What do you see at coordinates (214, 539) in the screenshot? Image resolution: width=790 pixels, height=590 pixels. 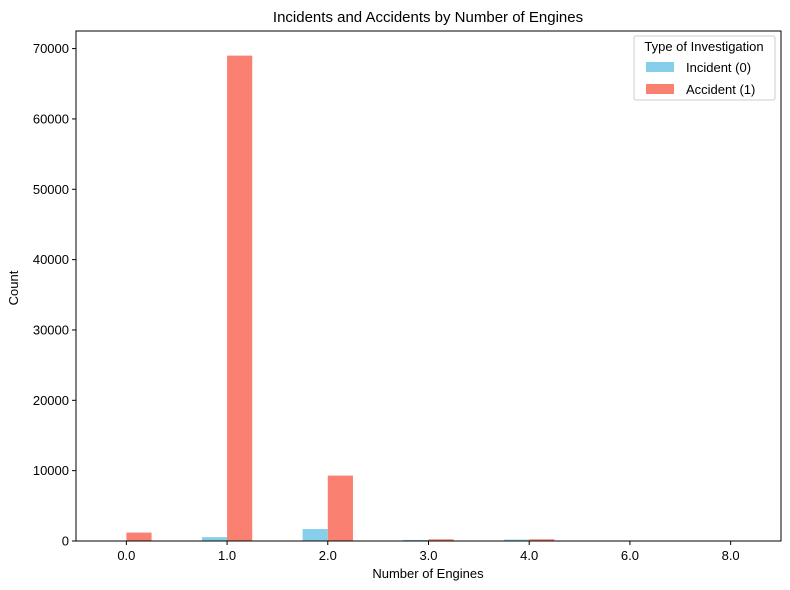 I see `bar-incident-1.0` at bounding box center [214, 539].